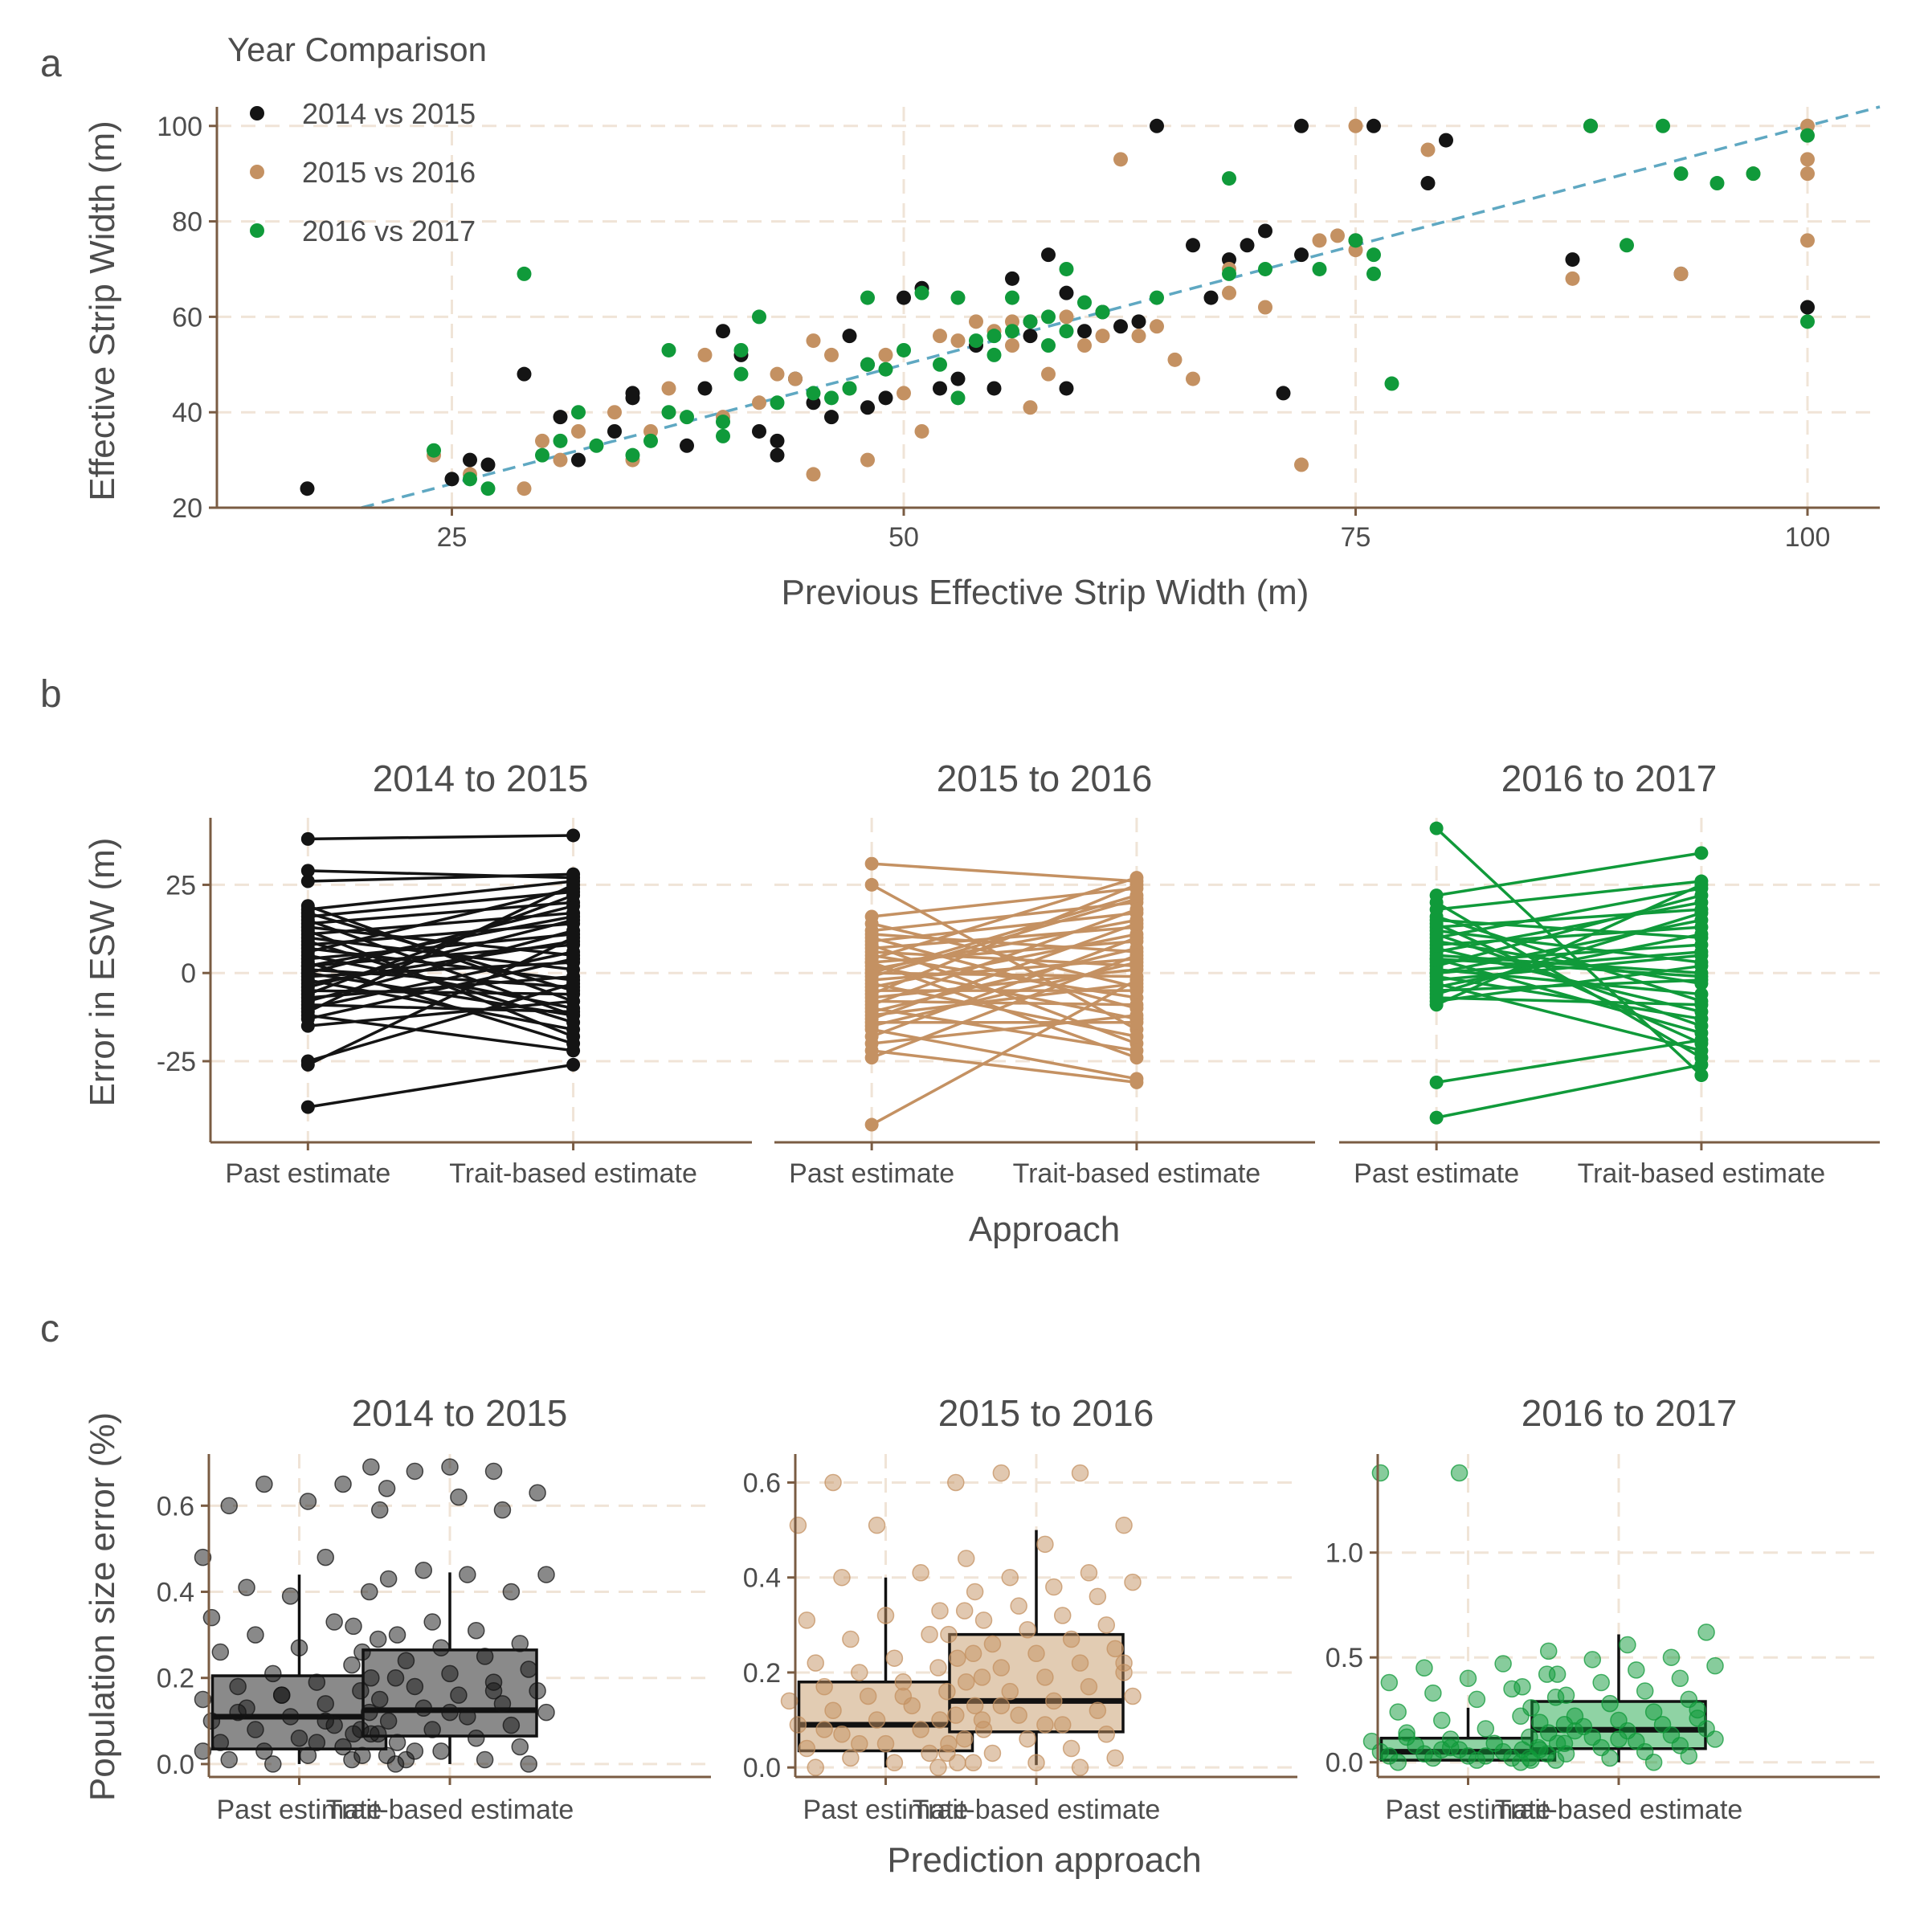 This screenshot has height=1932, width=1928. Describe the element at coordinates (1045, 779) in the screenshot. I see `panel-b-facet-title-2: 2015 to 2016` at that location.